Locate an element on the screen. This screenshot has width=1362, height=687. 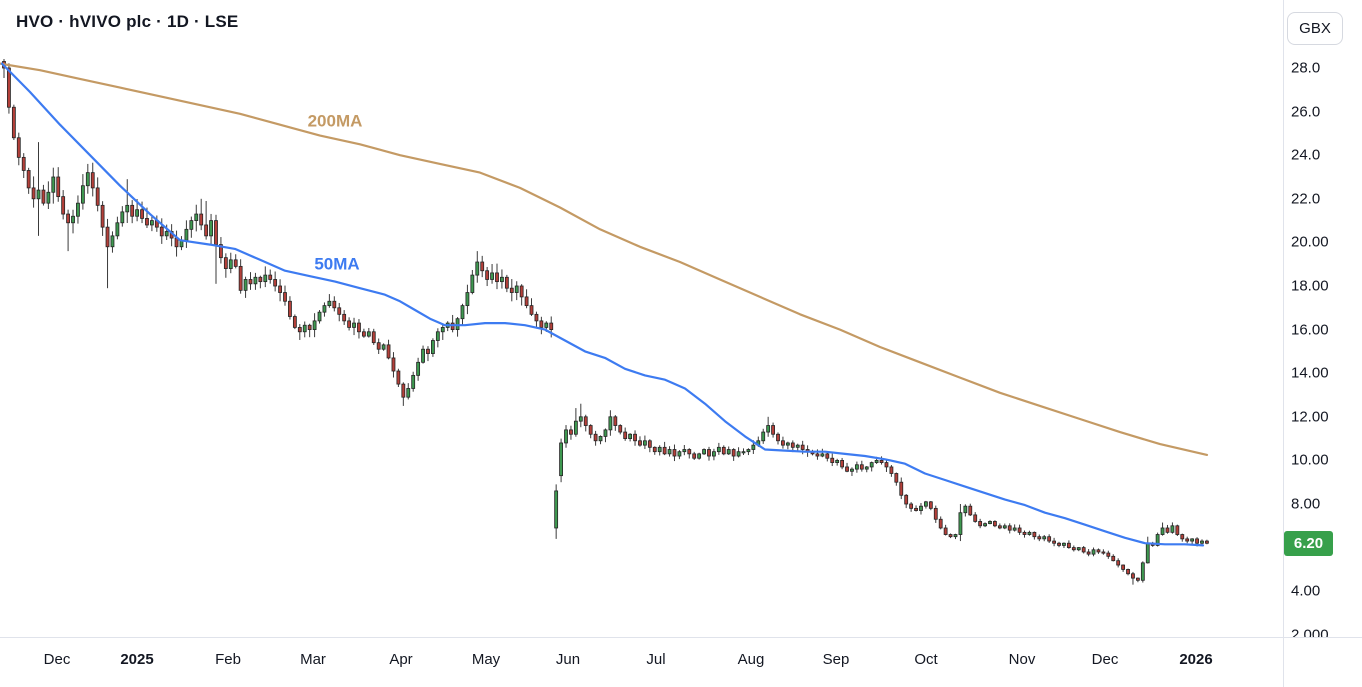
price-axis-label: 26.0 is located at coordinates (1306, 112).